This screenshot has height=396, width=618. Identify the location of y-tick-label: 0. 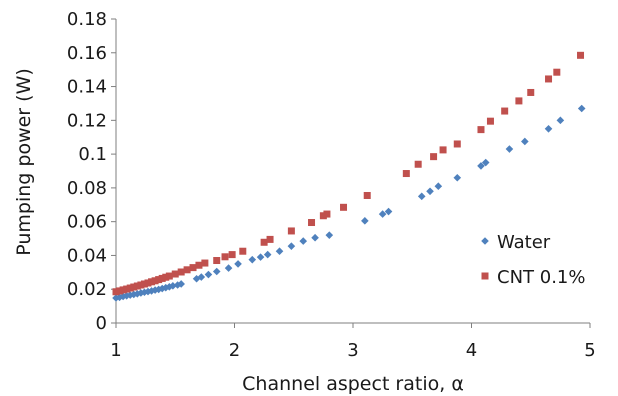
(101, 323).